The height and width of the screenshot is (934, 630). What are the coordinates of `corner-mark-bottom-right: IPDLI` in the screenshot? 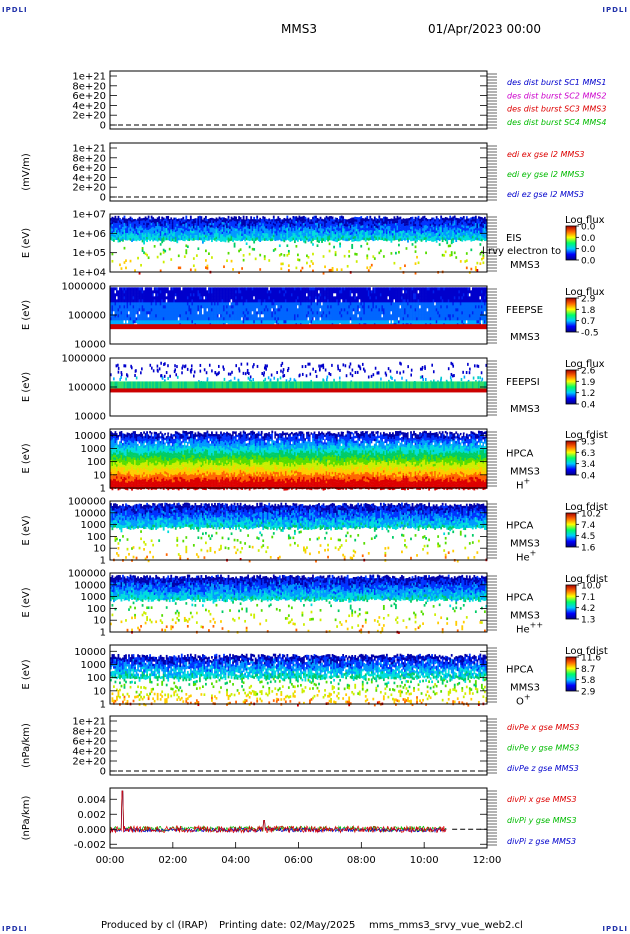 It's located at (615, 929).